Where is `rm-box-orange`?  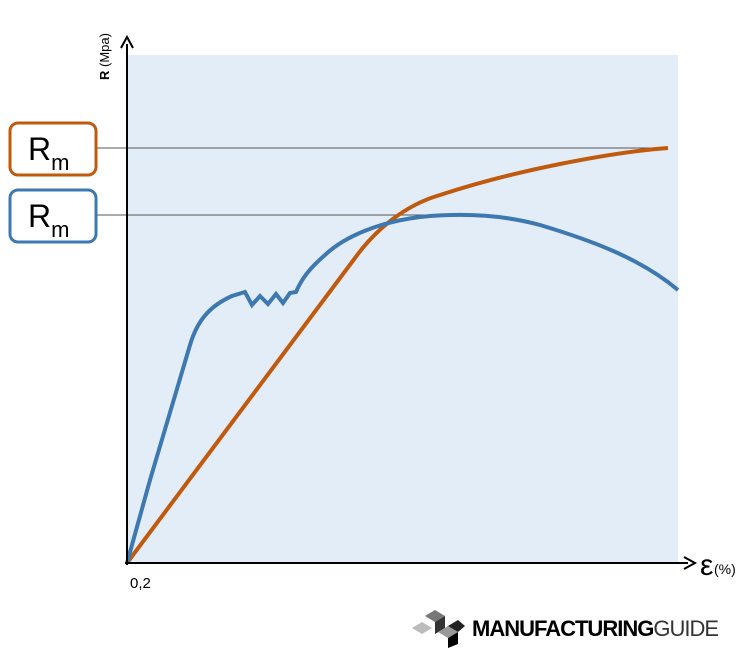
rm-box-orange is located at coordinates (53, 149).